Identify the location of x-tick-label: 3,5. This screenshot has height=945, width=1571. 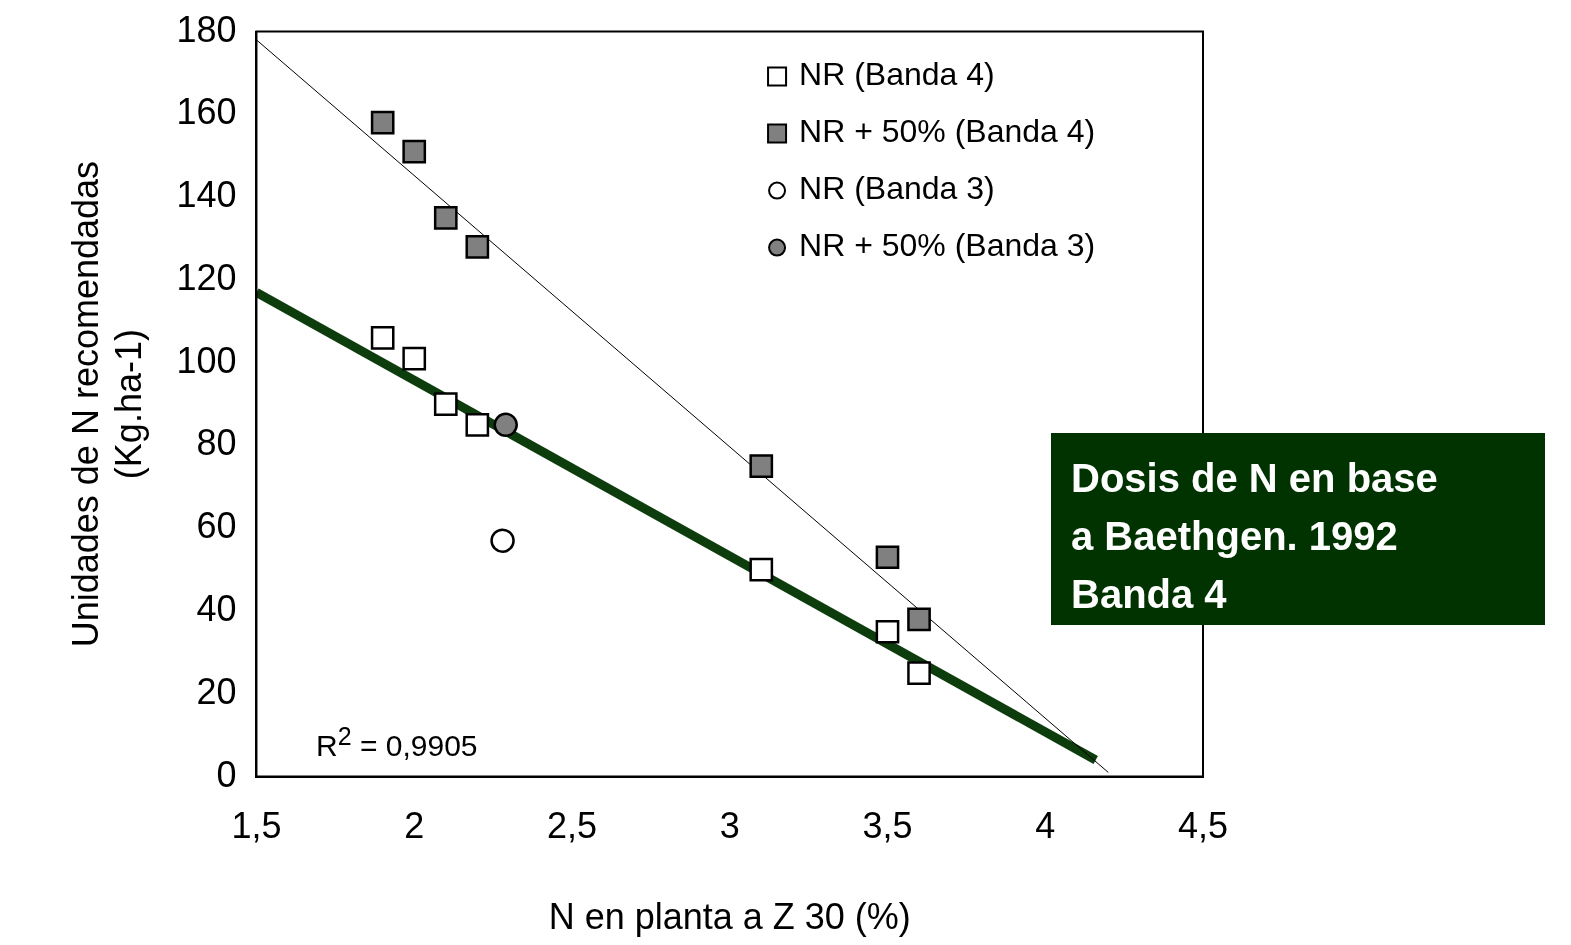
(887, 826).